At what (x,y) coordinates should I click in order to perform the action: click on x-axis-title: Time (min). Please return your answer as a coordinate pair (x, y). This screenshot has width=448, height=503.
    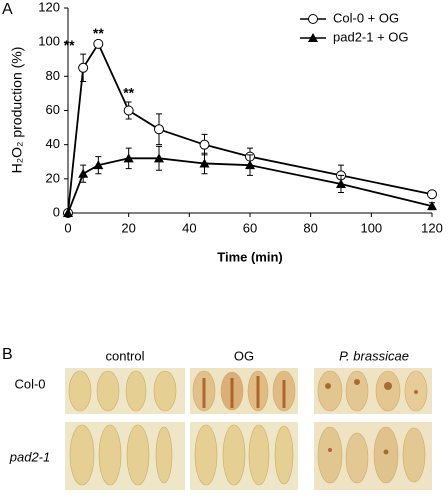
    Looking at the image, I should click on (250, 256).